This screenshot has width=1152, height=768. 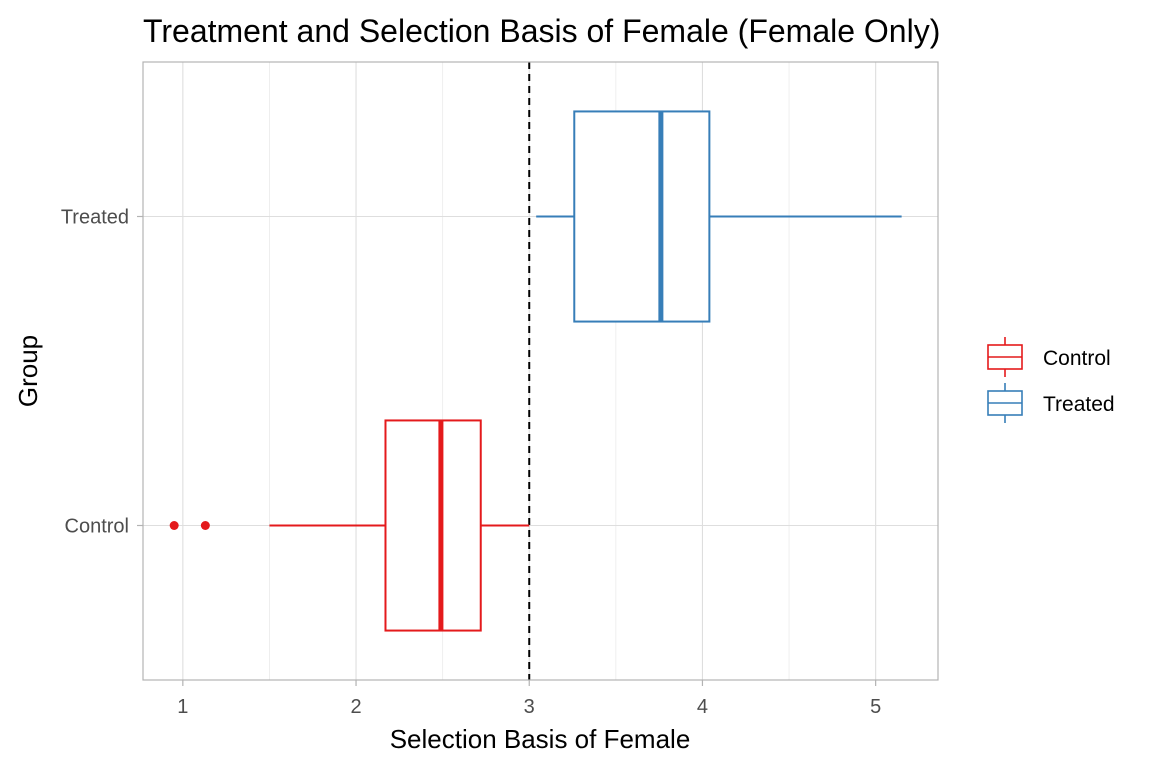 I want to click on boxplot-control, so click(x=349, y=525).